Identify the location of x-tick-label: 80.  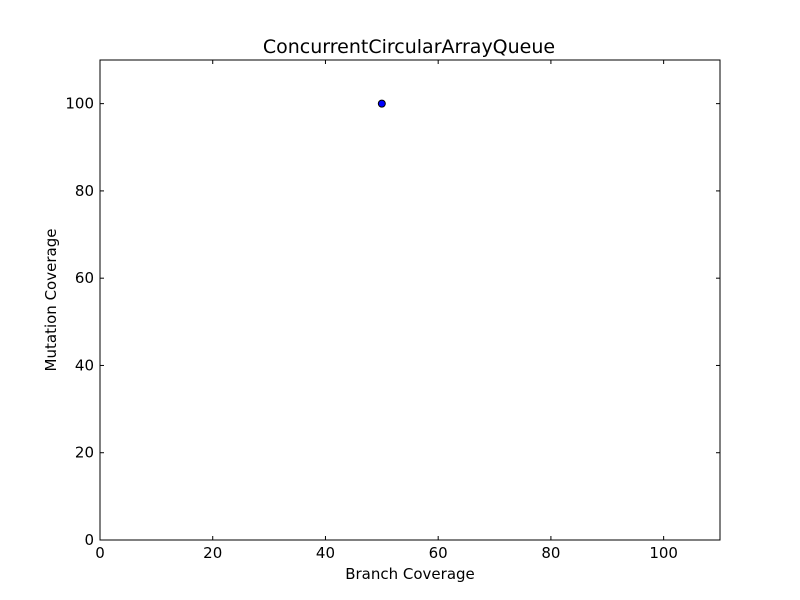
(550, 553).